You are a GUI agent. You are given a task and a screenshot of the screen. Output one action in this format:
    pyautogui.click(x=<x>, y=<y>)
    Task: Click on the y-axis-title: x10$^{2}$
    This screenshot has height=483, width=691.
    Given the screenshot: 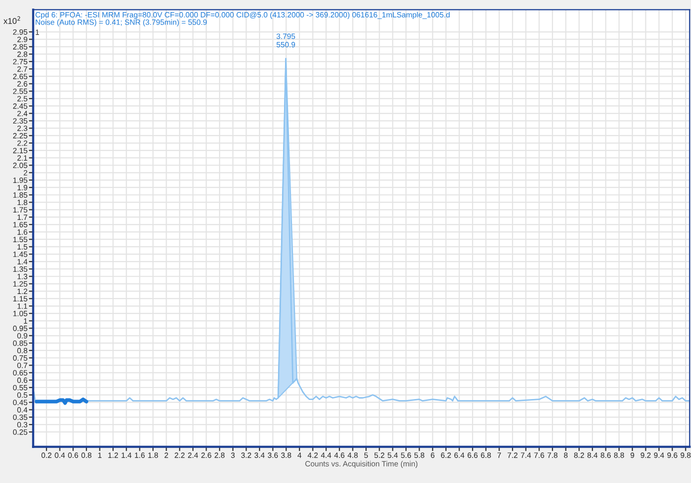 What is the action you would take?
    pyautogui.click(x=12, y=20)
    